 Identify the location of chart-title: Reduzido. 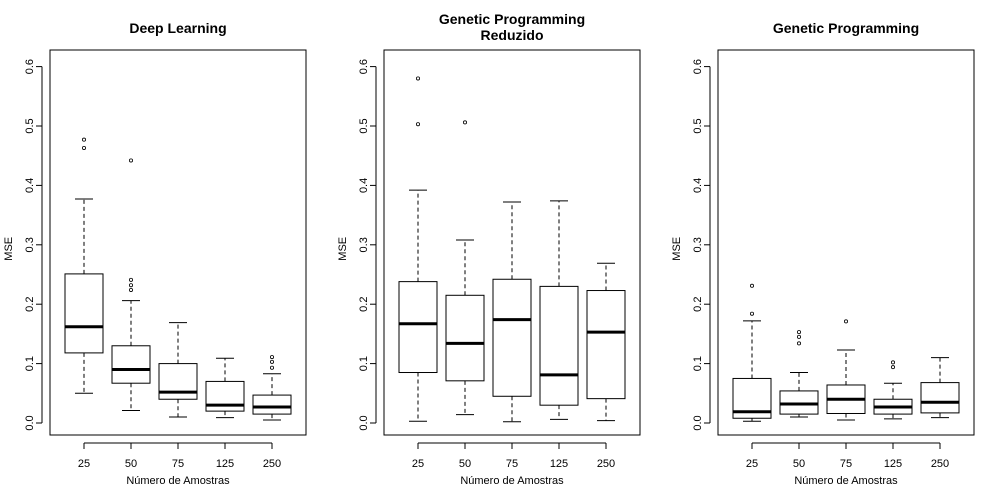
(512, 35).